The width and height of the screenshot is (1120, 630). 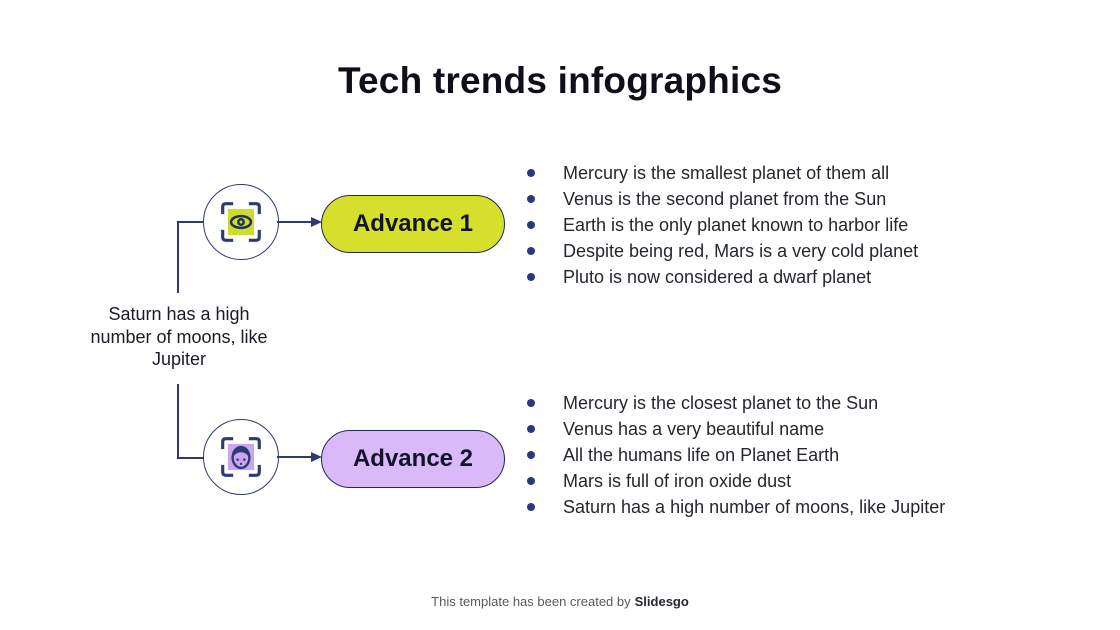 What do you see at coordinates (190, 222) in the screenshot?
I see `connector-branch-top` at bounding box center [190, 222].